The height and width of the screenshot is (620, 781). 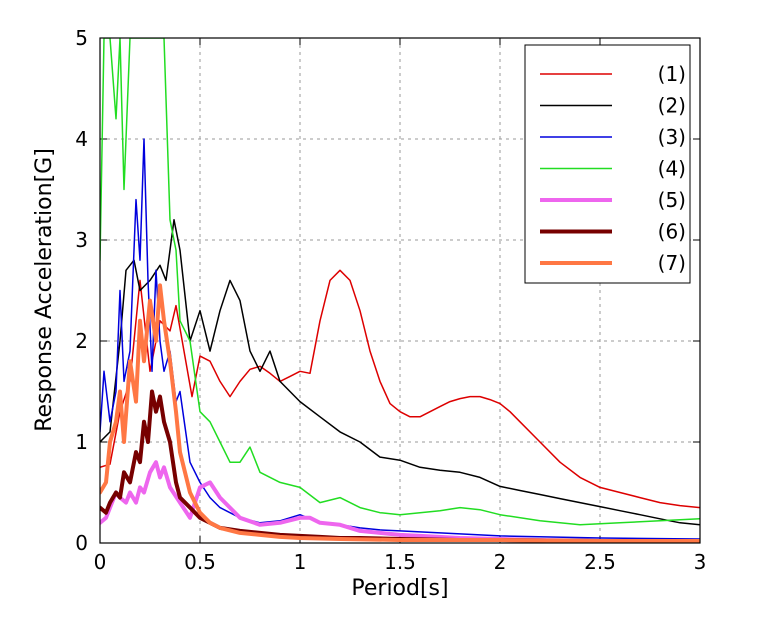 What do you see at coordinates (100, 562) in the screenshot?
I see `x-tick-label: 0` at bounding box center [100, 562].